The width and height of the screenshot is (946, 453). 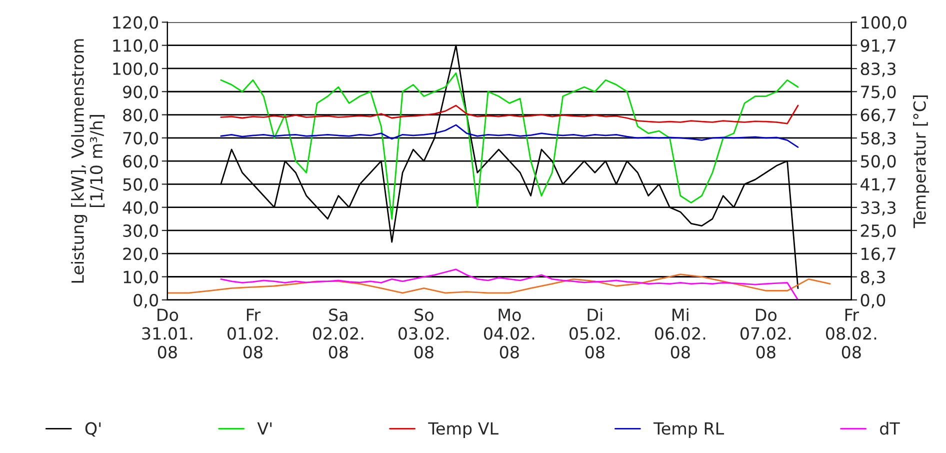 I want to click on y-tick-label: 10,0, so click(x=141, y=278).